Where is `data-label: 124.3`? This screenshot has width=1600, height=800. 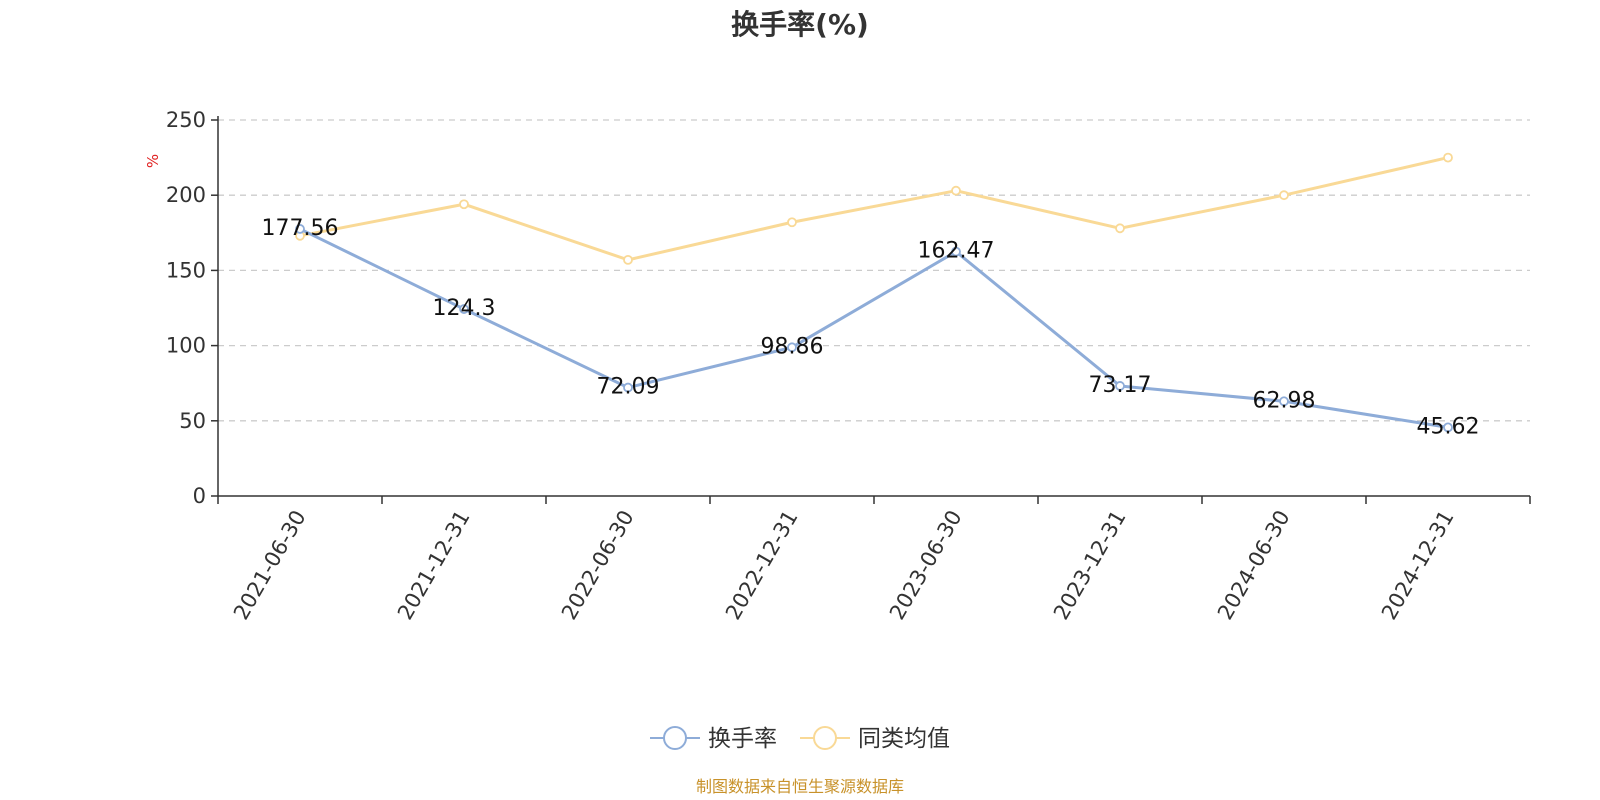
data-label: 124.3 is located at coordinates (464, 308).